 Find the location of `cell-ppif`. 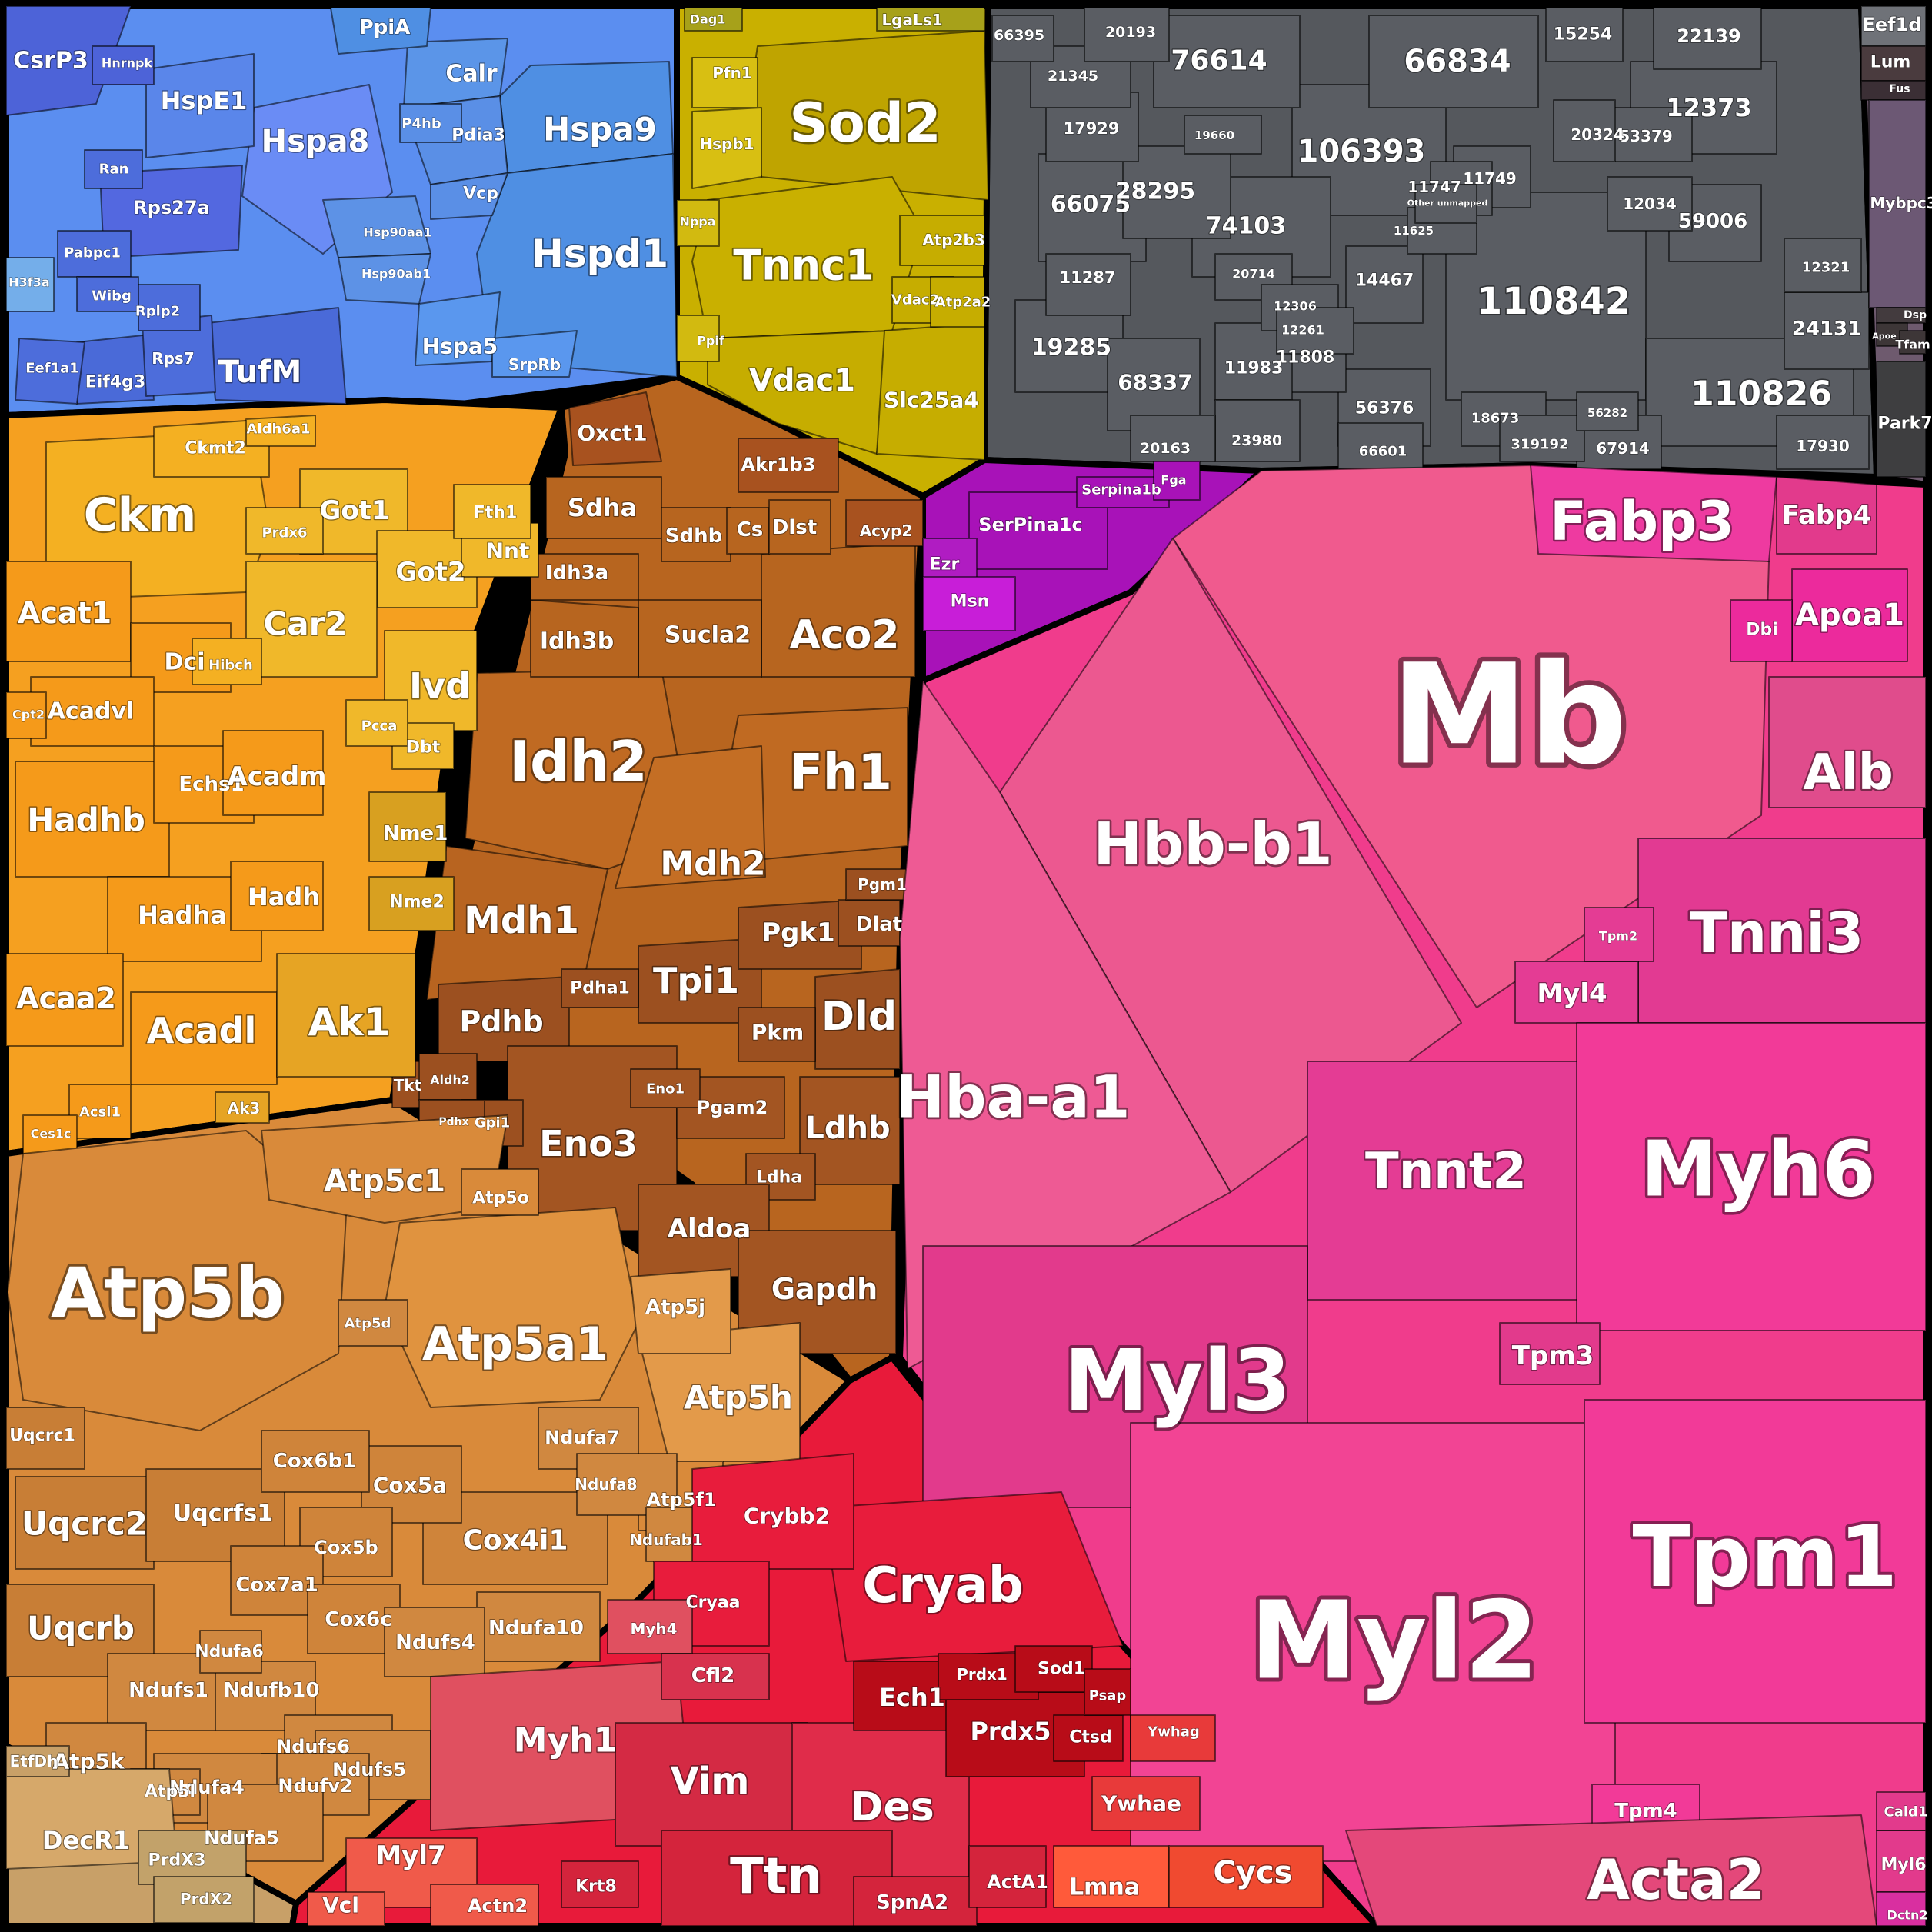

cell-ppif is located at coordinates (698, 338).